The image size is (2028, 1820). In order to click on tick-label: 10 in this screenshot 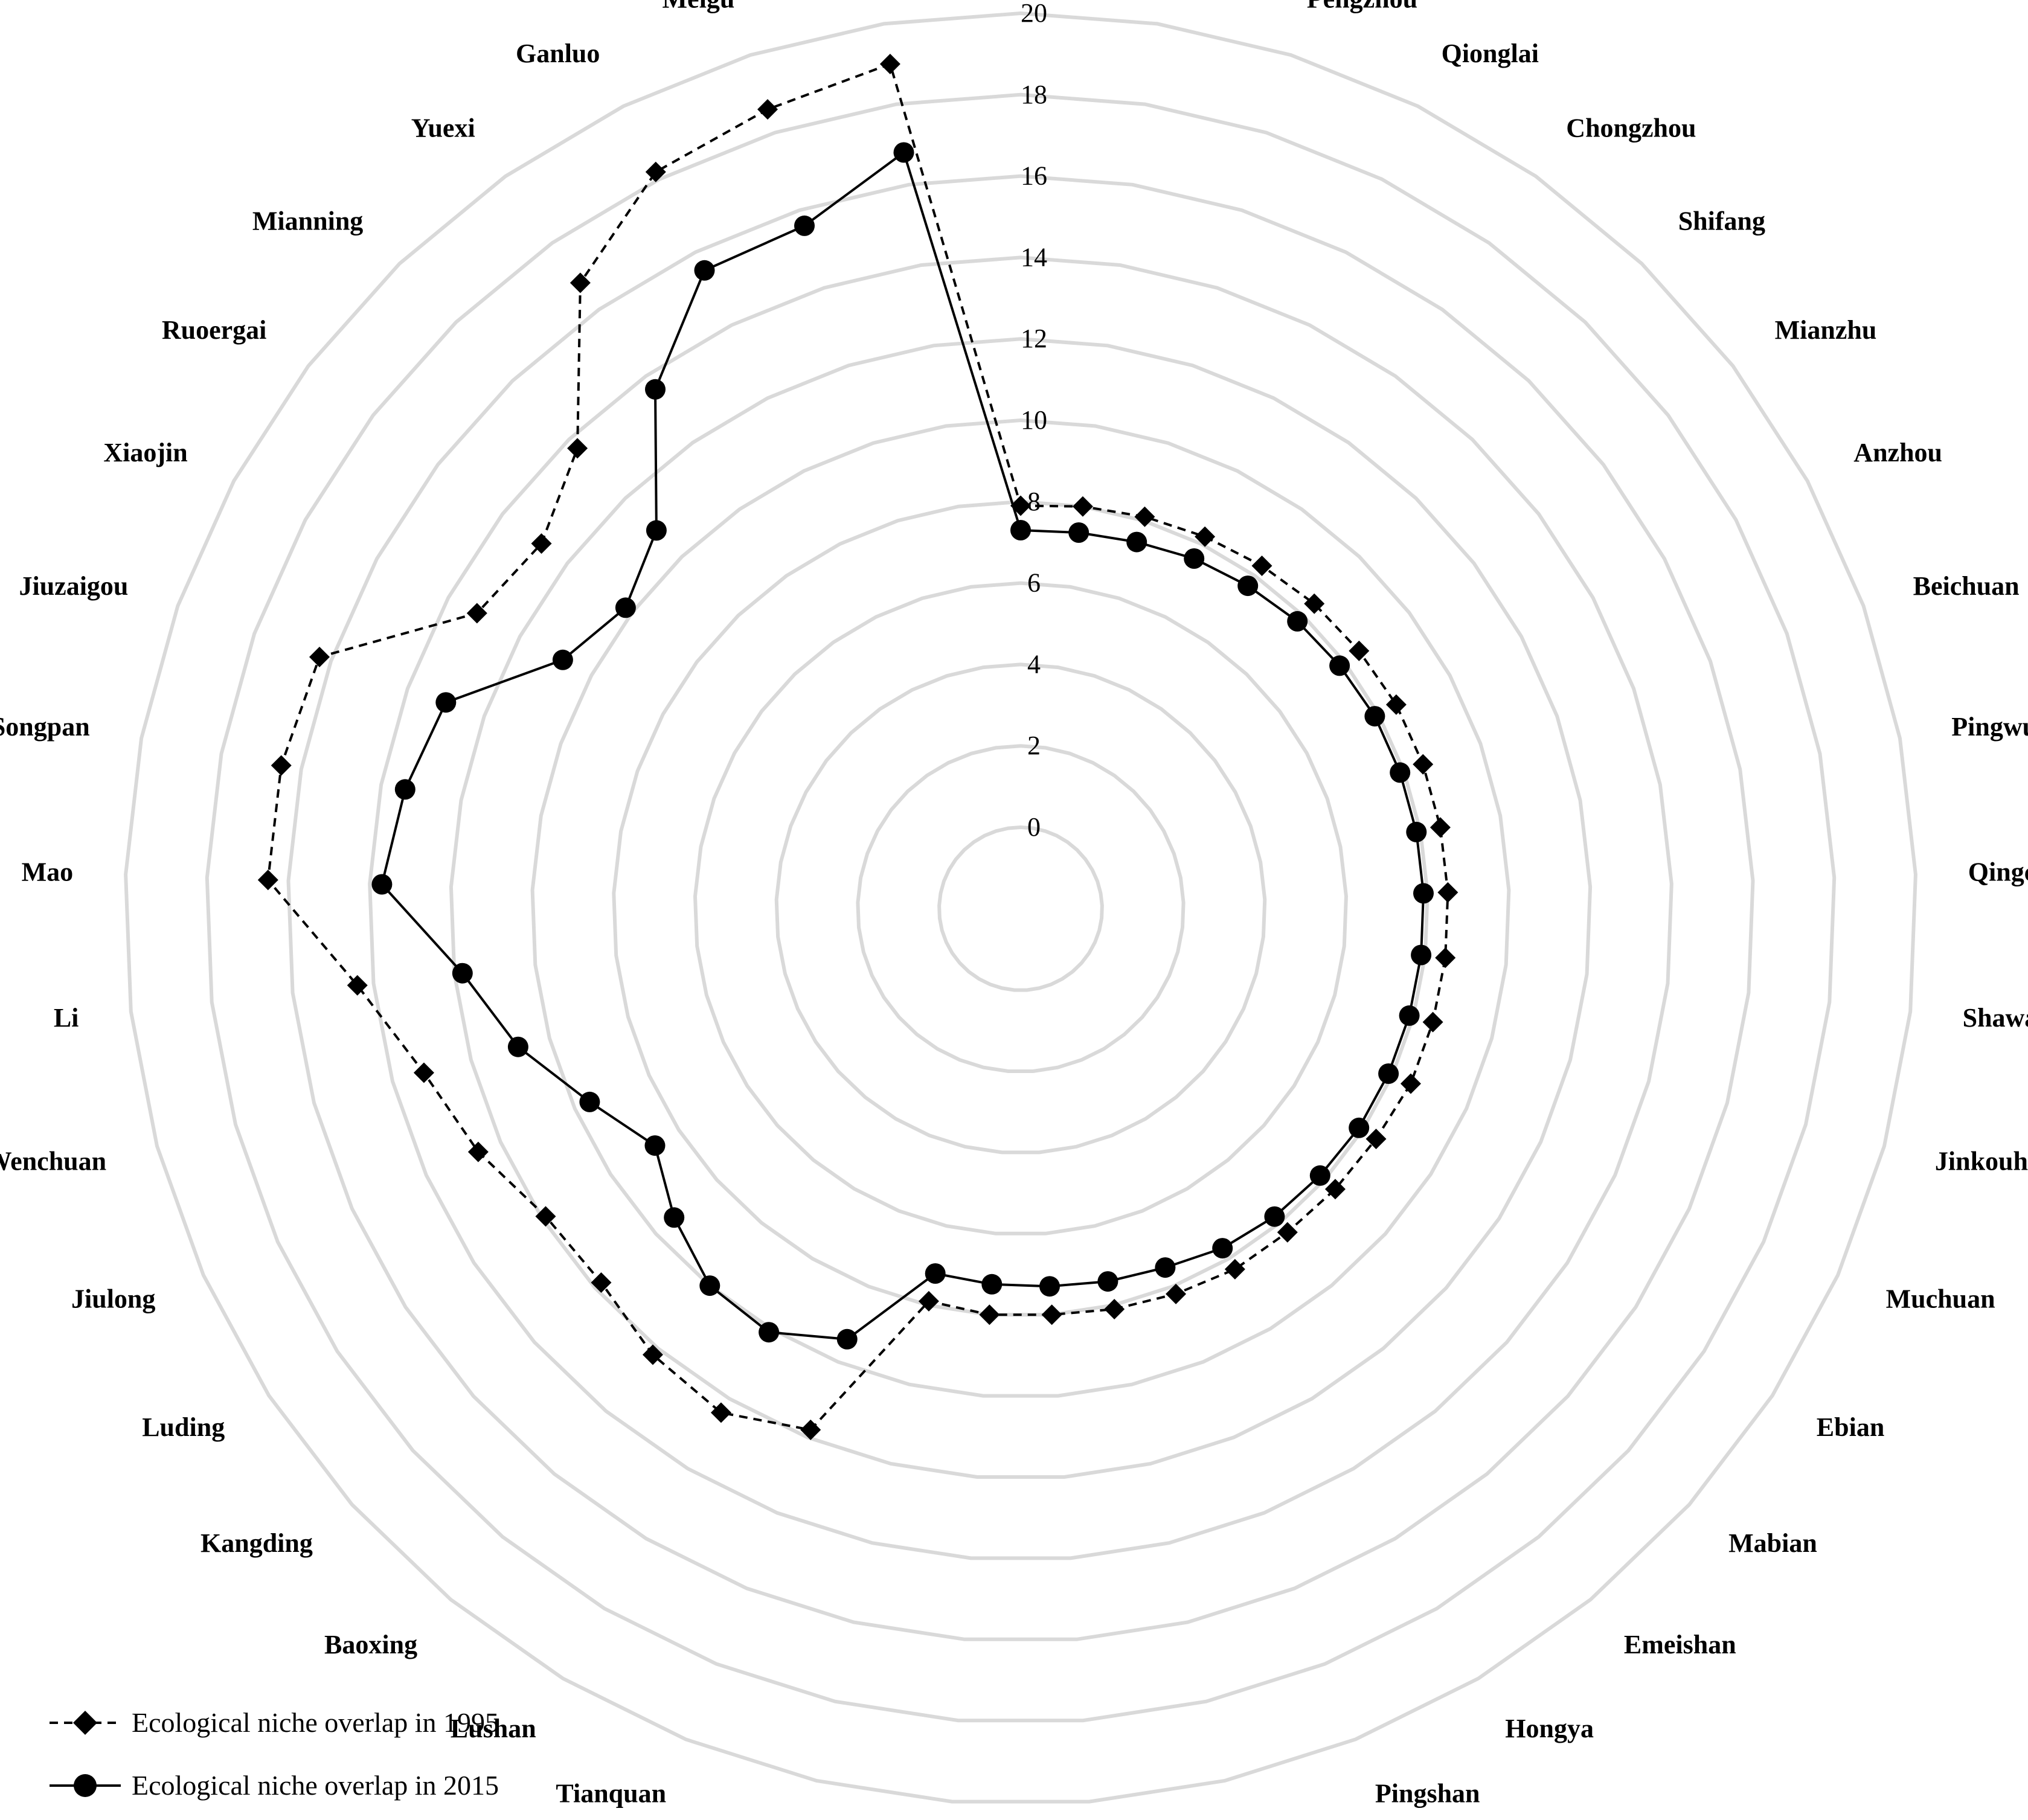, I will do `click(1034, 420)`.